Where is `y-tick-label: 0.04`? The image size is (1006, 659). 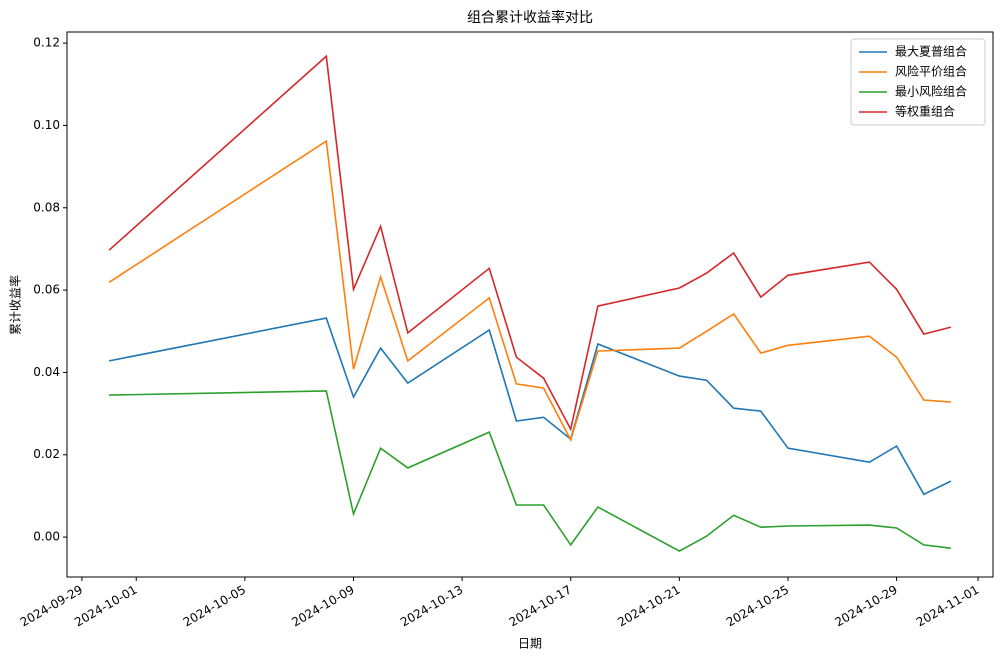 y-tick-label: 0.04 is located at coordinates (46, 372).